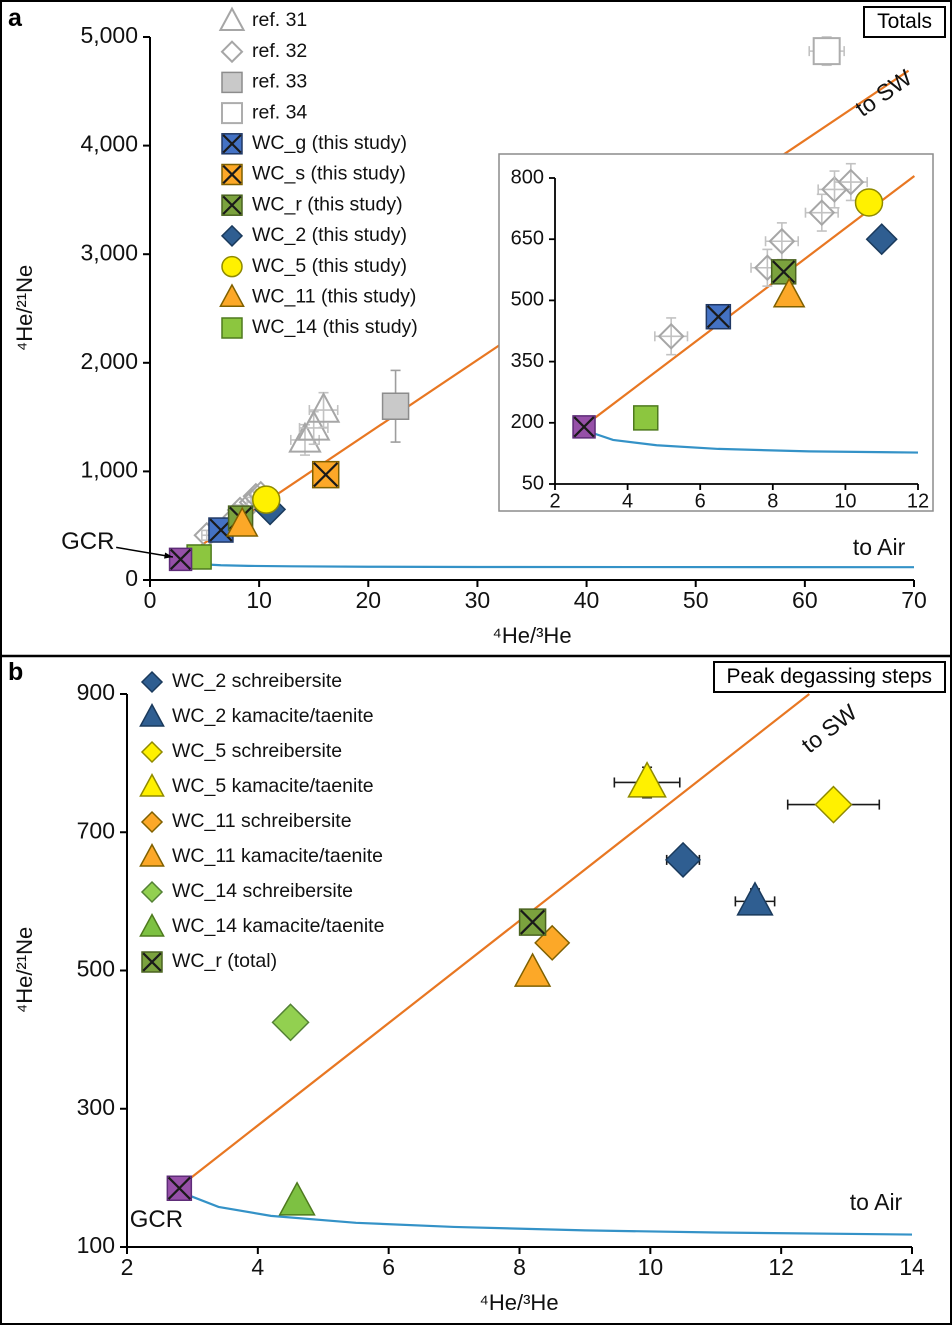 The height and width of the screenshot is (1325, 952). Describe the element at coordinates (918, 502) in the screenshot. I see `x-tick-label: 12` at that location.